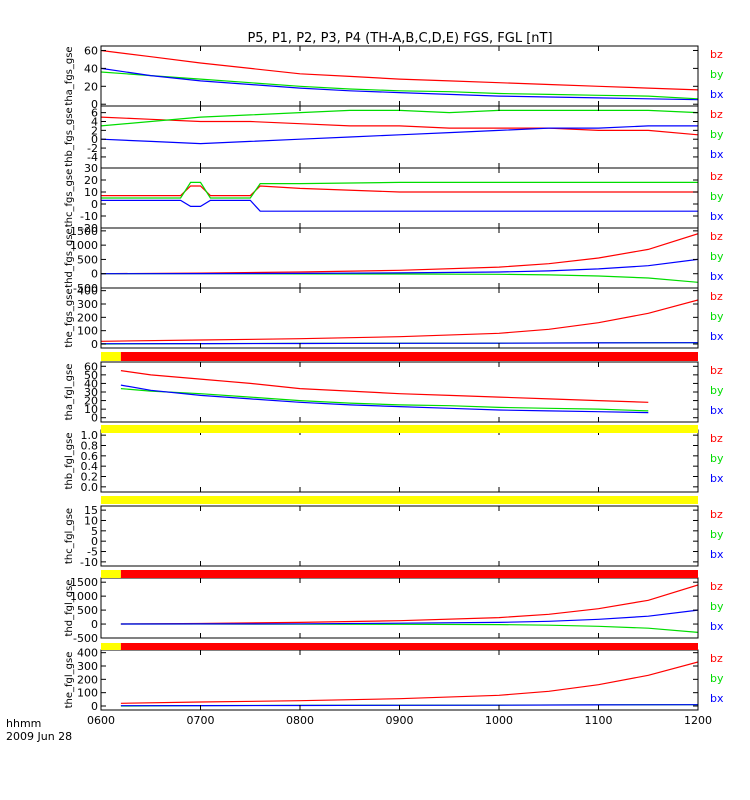  I want to click on x-tick-label: 0900, so click(400, 720).